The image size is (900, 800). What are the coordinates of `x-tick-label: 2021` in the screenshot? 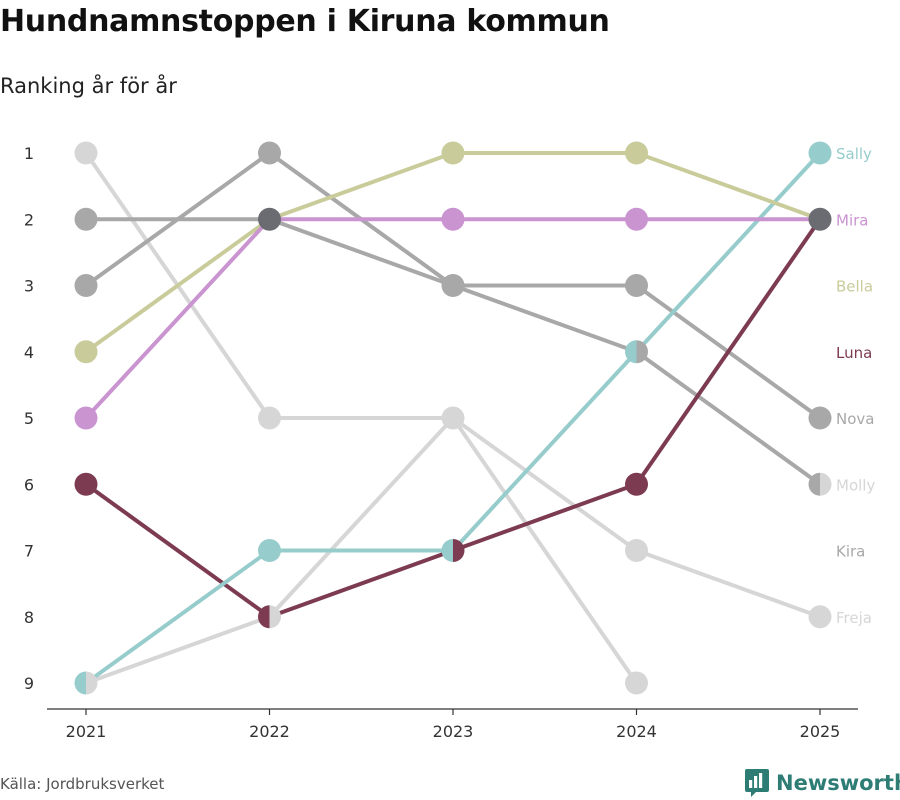 It's located at (86, 731).